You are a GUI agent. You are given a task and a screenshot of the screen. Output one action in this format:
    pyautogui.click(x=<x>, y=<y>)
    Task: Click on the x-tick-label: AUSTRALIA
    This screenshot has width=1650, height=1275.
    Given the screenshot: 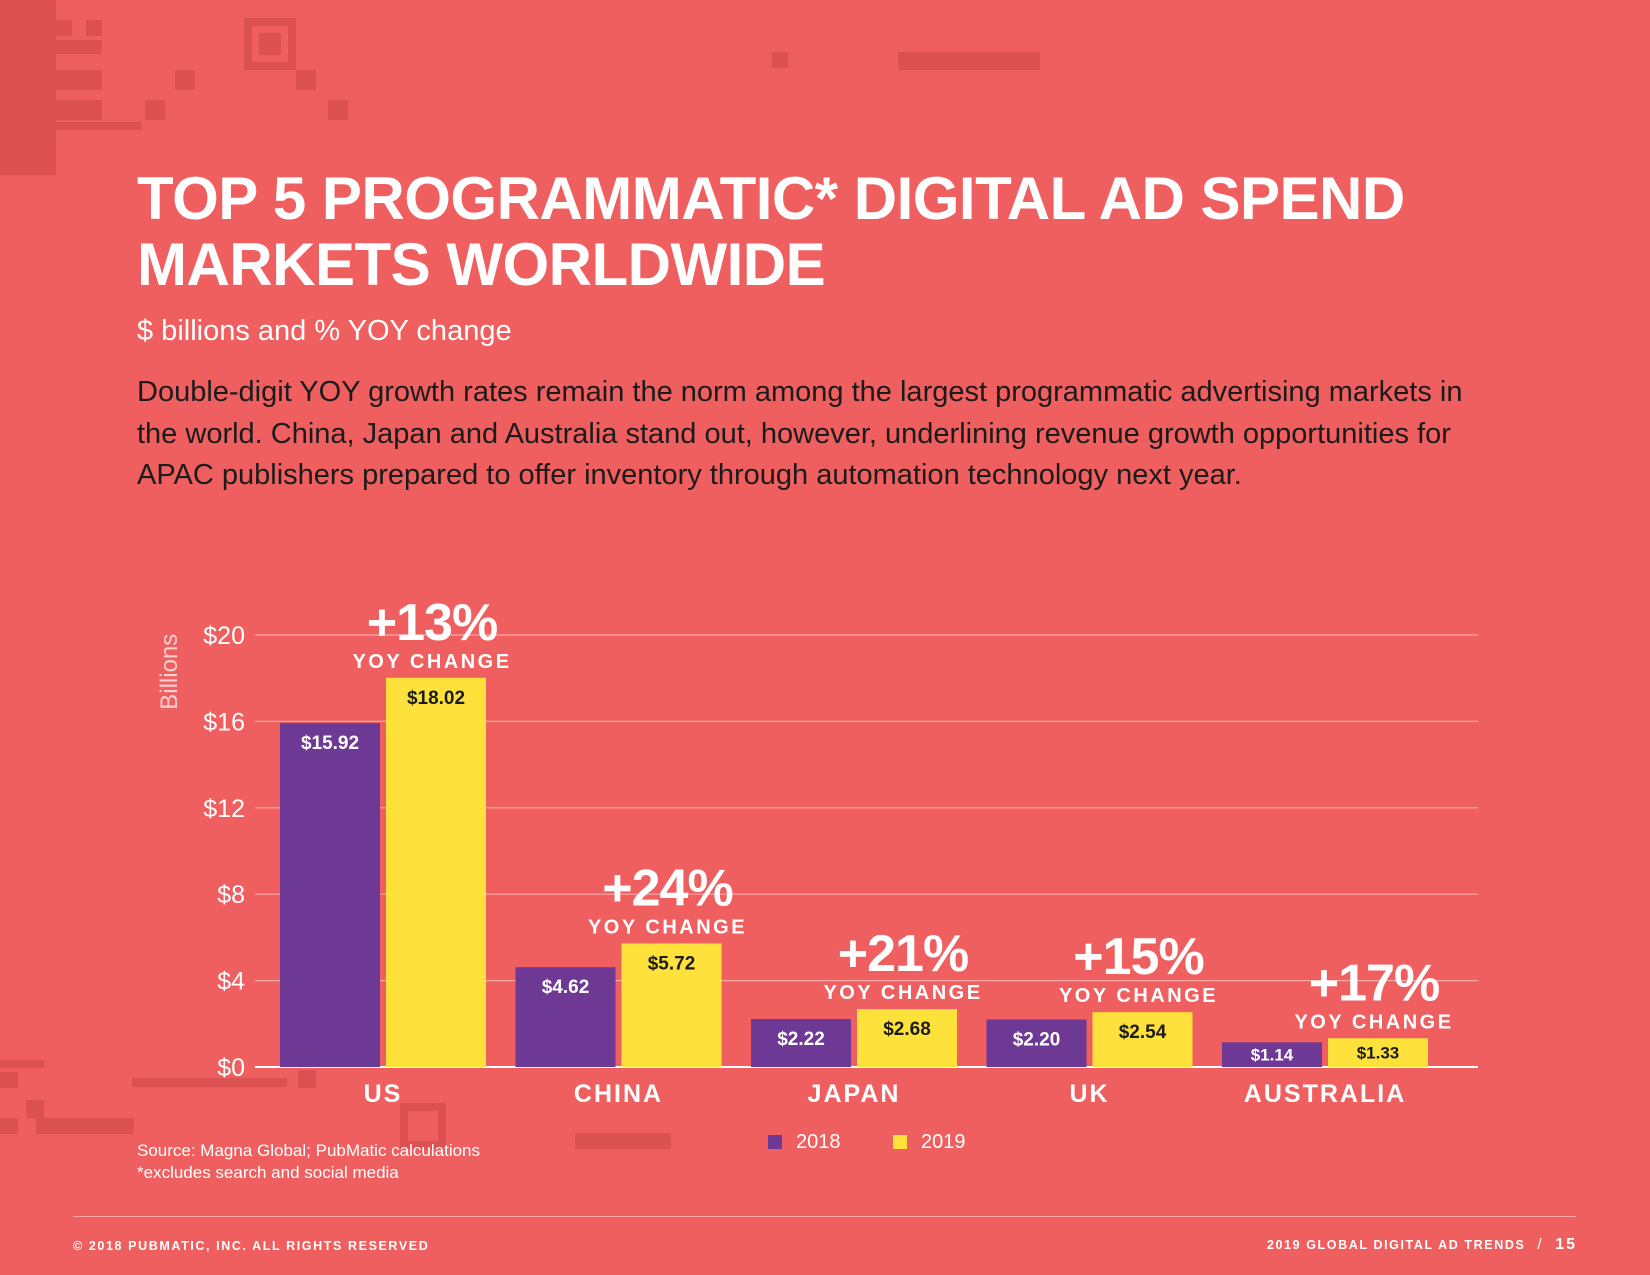 What is the action you would take?
    pyautogui.click(x=1325, y=1094)
    